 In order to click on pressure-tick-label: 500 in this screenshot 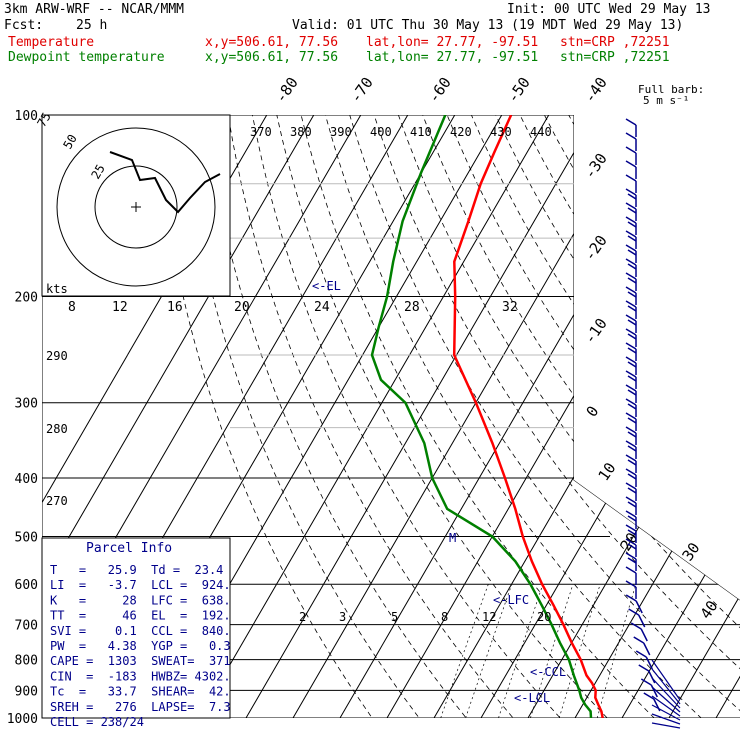, I will do `click(26, 537)`.